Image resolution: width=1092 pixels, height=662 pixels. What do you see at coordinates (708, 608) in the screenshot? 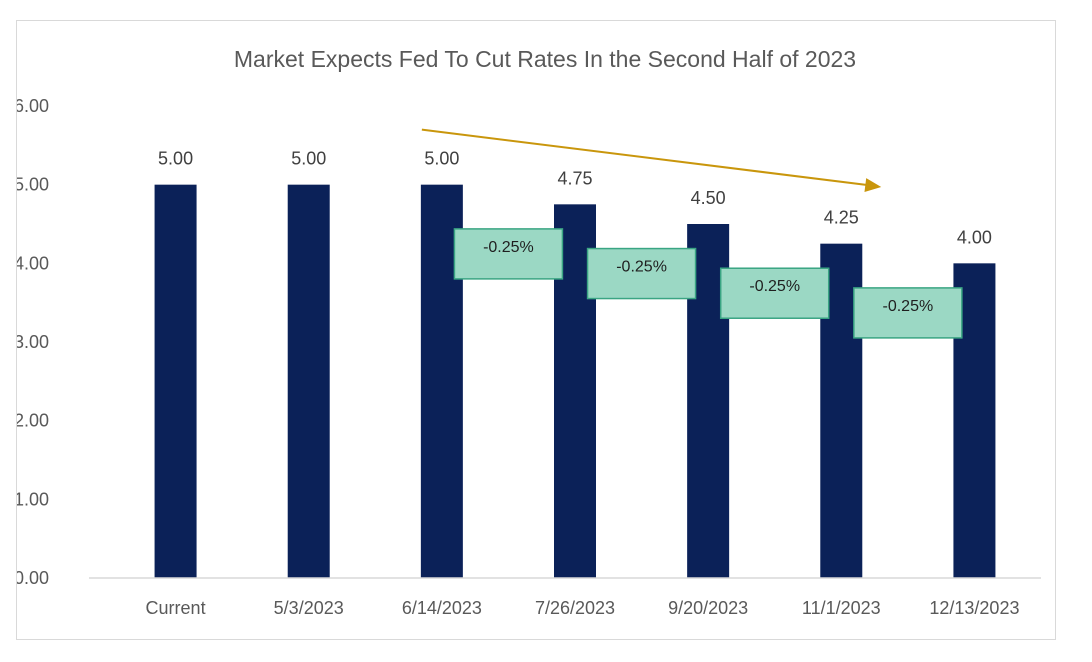
I see `x-tick-label: 9/20/2023` at bounding box center [708, 608].